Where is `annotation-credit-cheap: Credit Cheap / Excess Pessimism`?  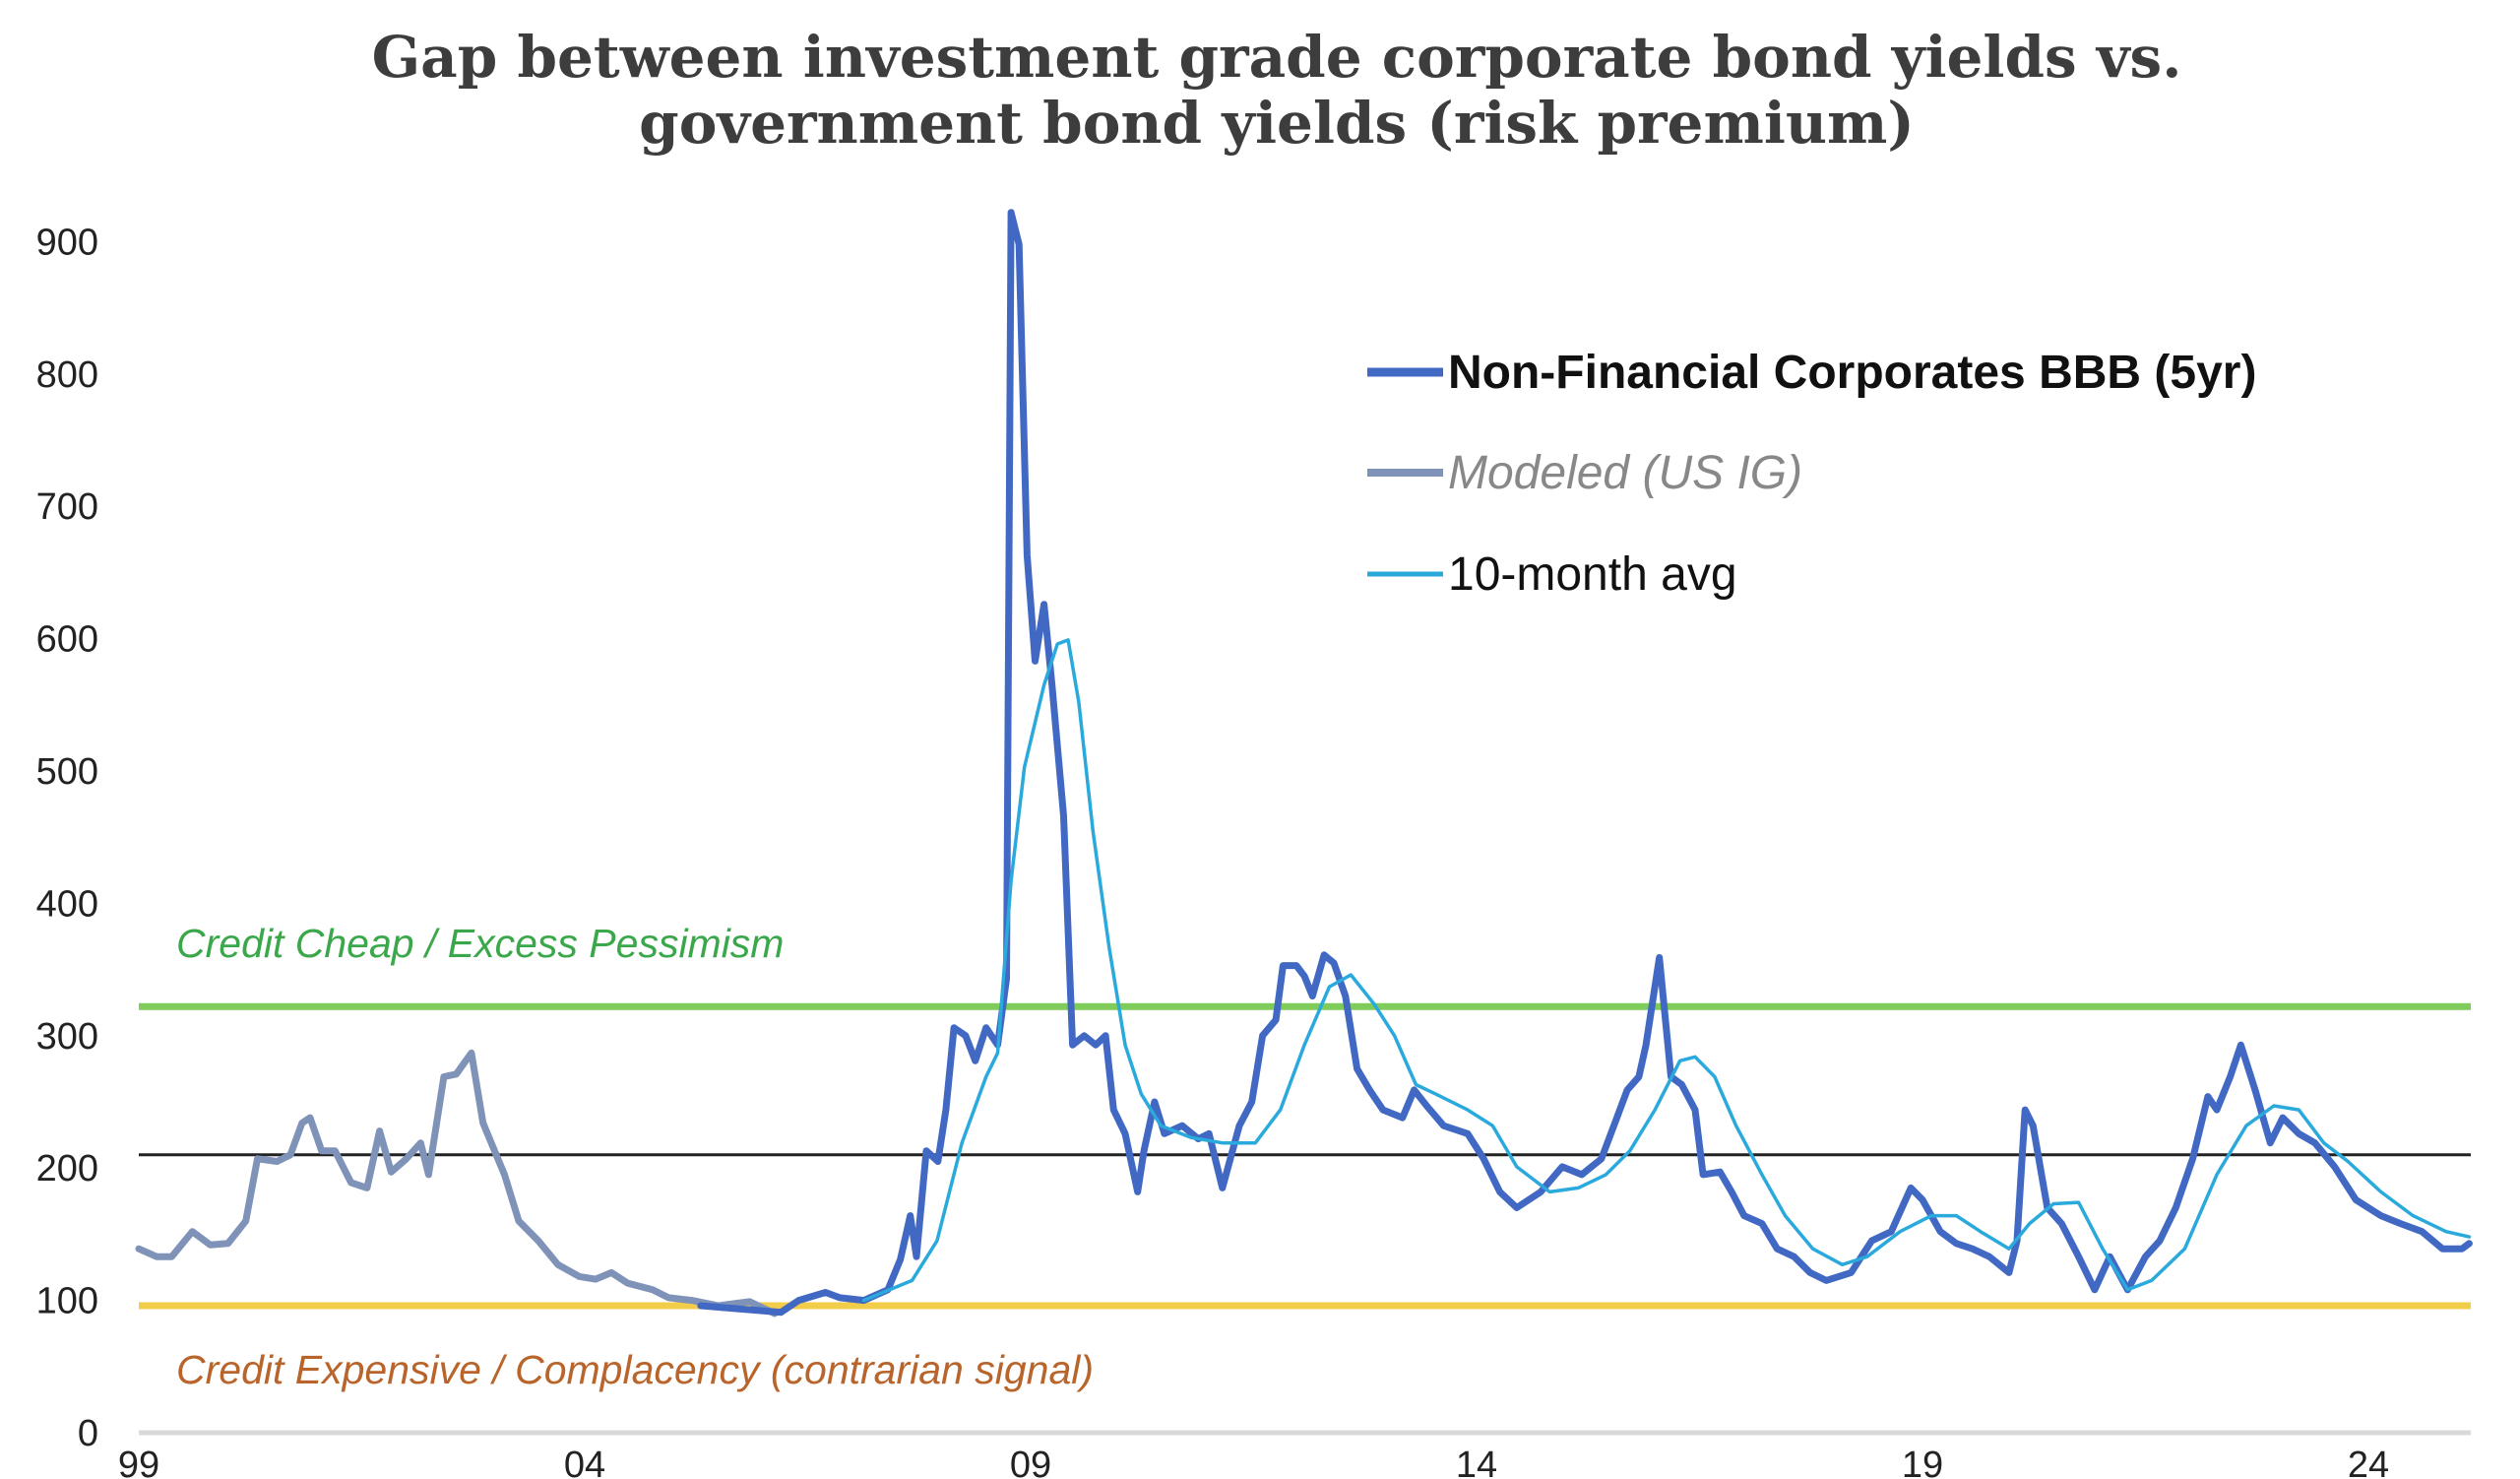
annotation-credit-cheap: Credit Cheap / Excess Pessimism is located at coordinates (480, 944).